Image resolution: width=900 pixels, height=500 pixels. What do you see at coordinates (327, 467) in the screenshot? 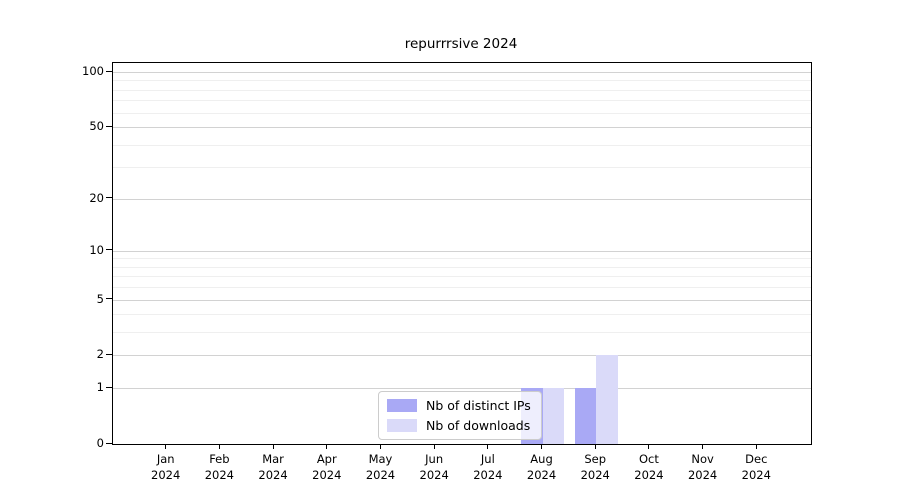
I see `x-tick-label-apr-2024: Apr 2024` at bounding box center [327, 467].